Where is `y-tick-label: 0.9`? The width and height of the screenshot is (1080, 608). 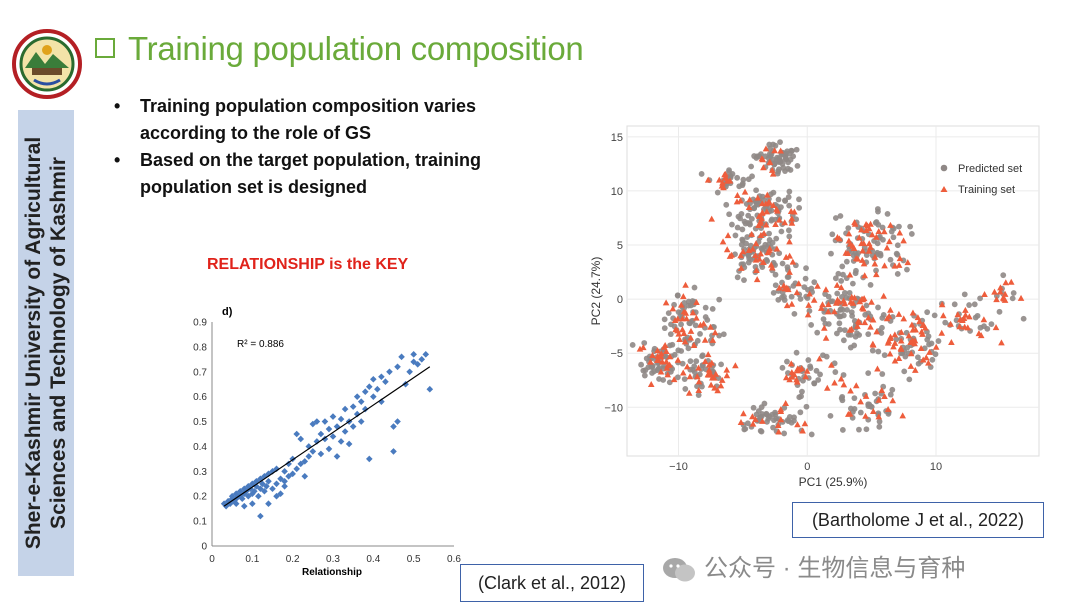 y-tick-label: 0.9 is located at coordinates (200, 323).